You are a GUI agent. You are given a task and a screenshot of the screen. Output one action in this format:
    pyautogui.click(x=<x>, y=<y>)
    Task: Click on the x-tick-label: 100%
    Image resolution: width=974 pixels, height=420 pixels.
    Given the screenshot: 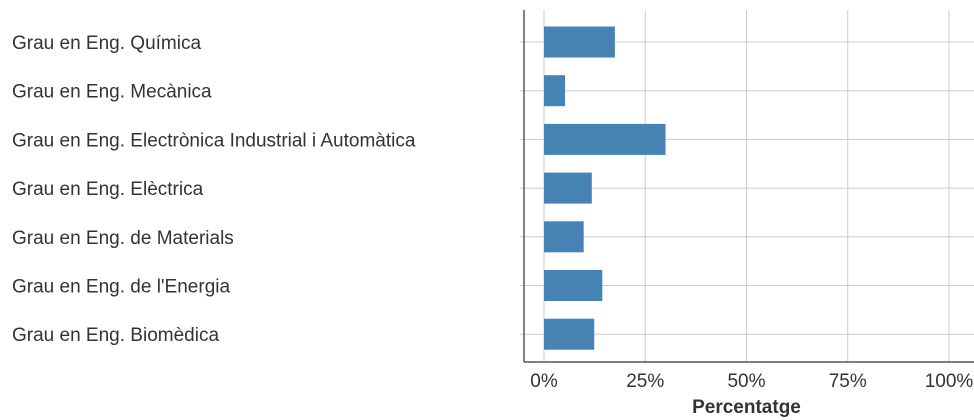 What is the action you would take?
    pyautogui.click(x=949, y=381)
    